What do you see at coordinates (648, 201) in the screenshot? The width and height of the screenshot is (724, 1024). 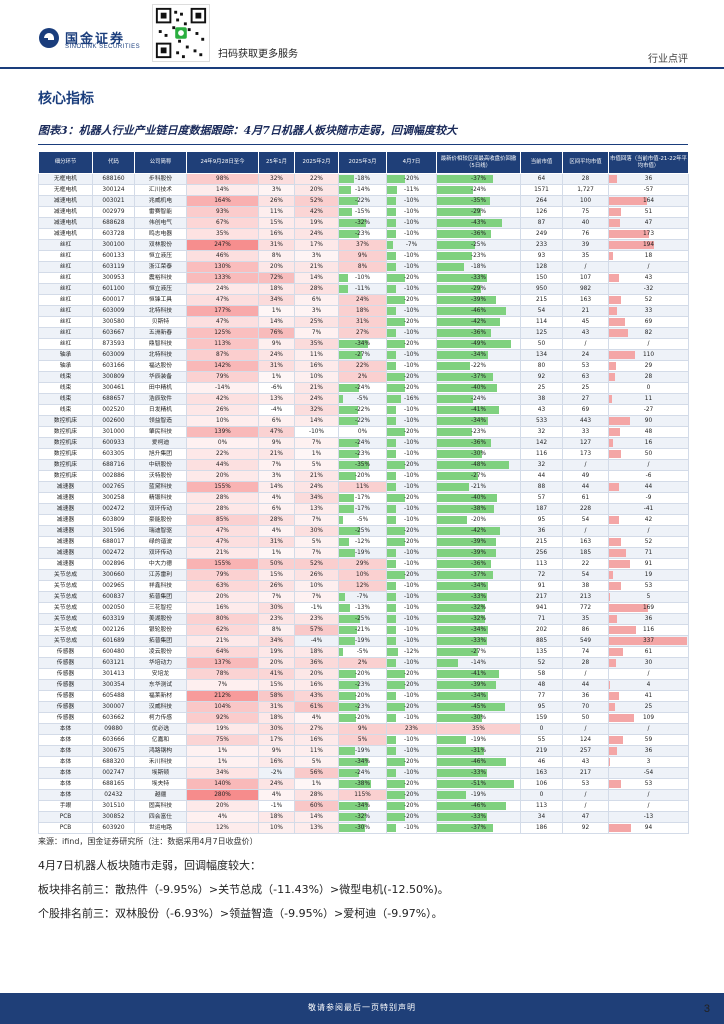 I see `table-cell: 164` at bounding box center [648, 201].